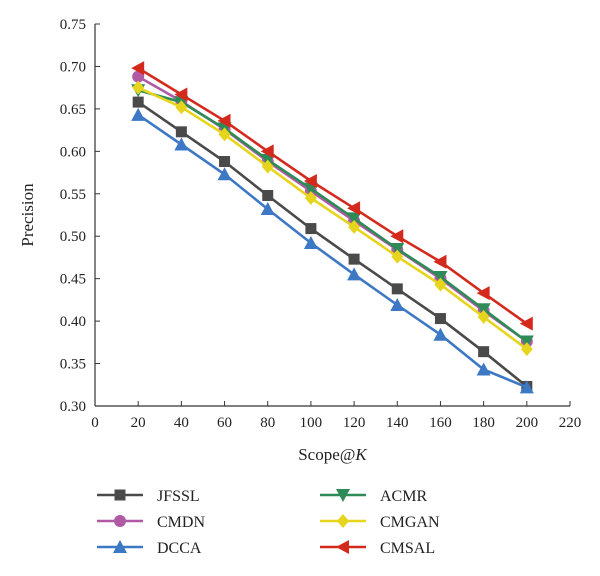  I want to click on x-tick-label: 120, so click(354, 423).